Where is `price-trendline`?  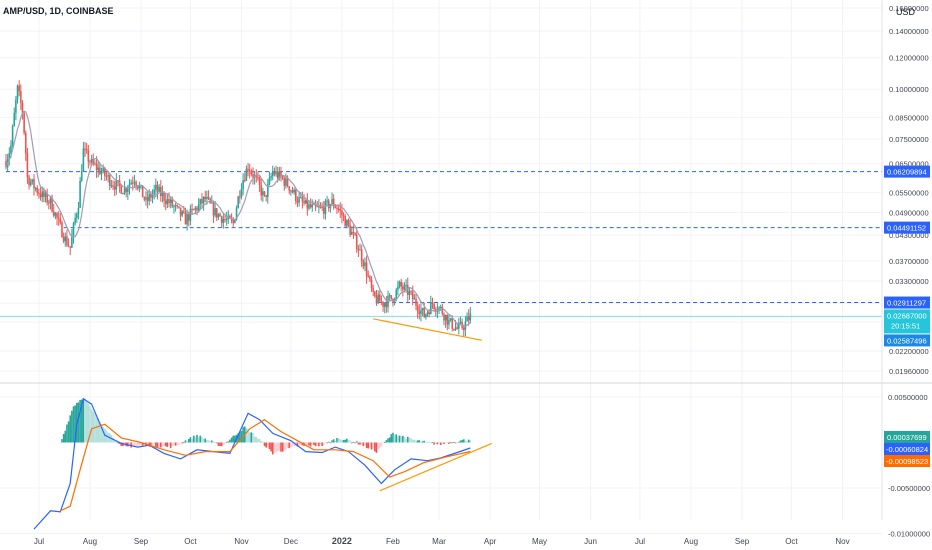
price-trendline is located at coordinates (427, 329).